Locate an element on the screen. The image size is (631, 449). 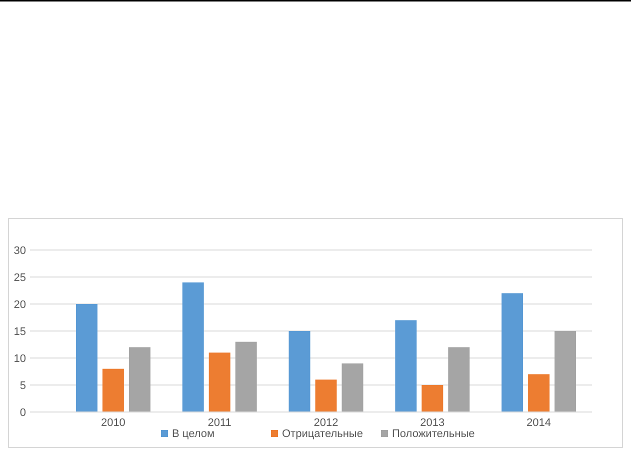
y-tick-label: 5 is located at coordinates (23, 386).